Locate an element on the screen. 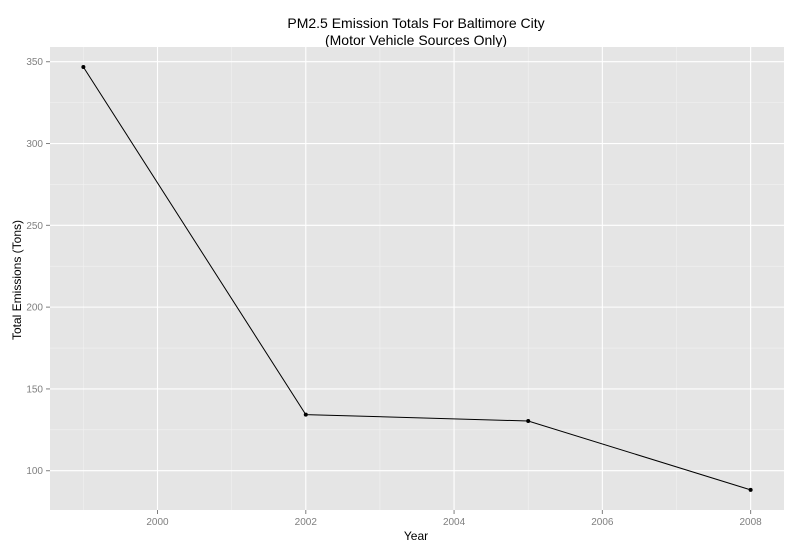 This screenshot has width=800, height=550. chart-title: PM2.5 Emission Totals For Baltimore City is located at coordinates (415, 23).